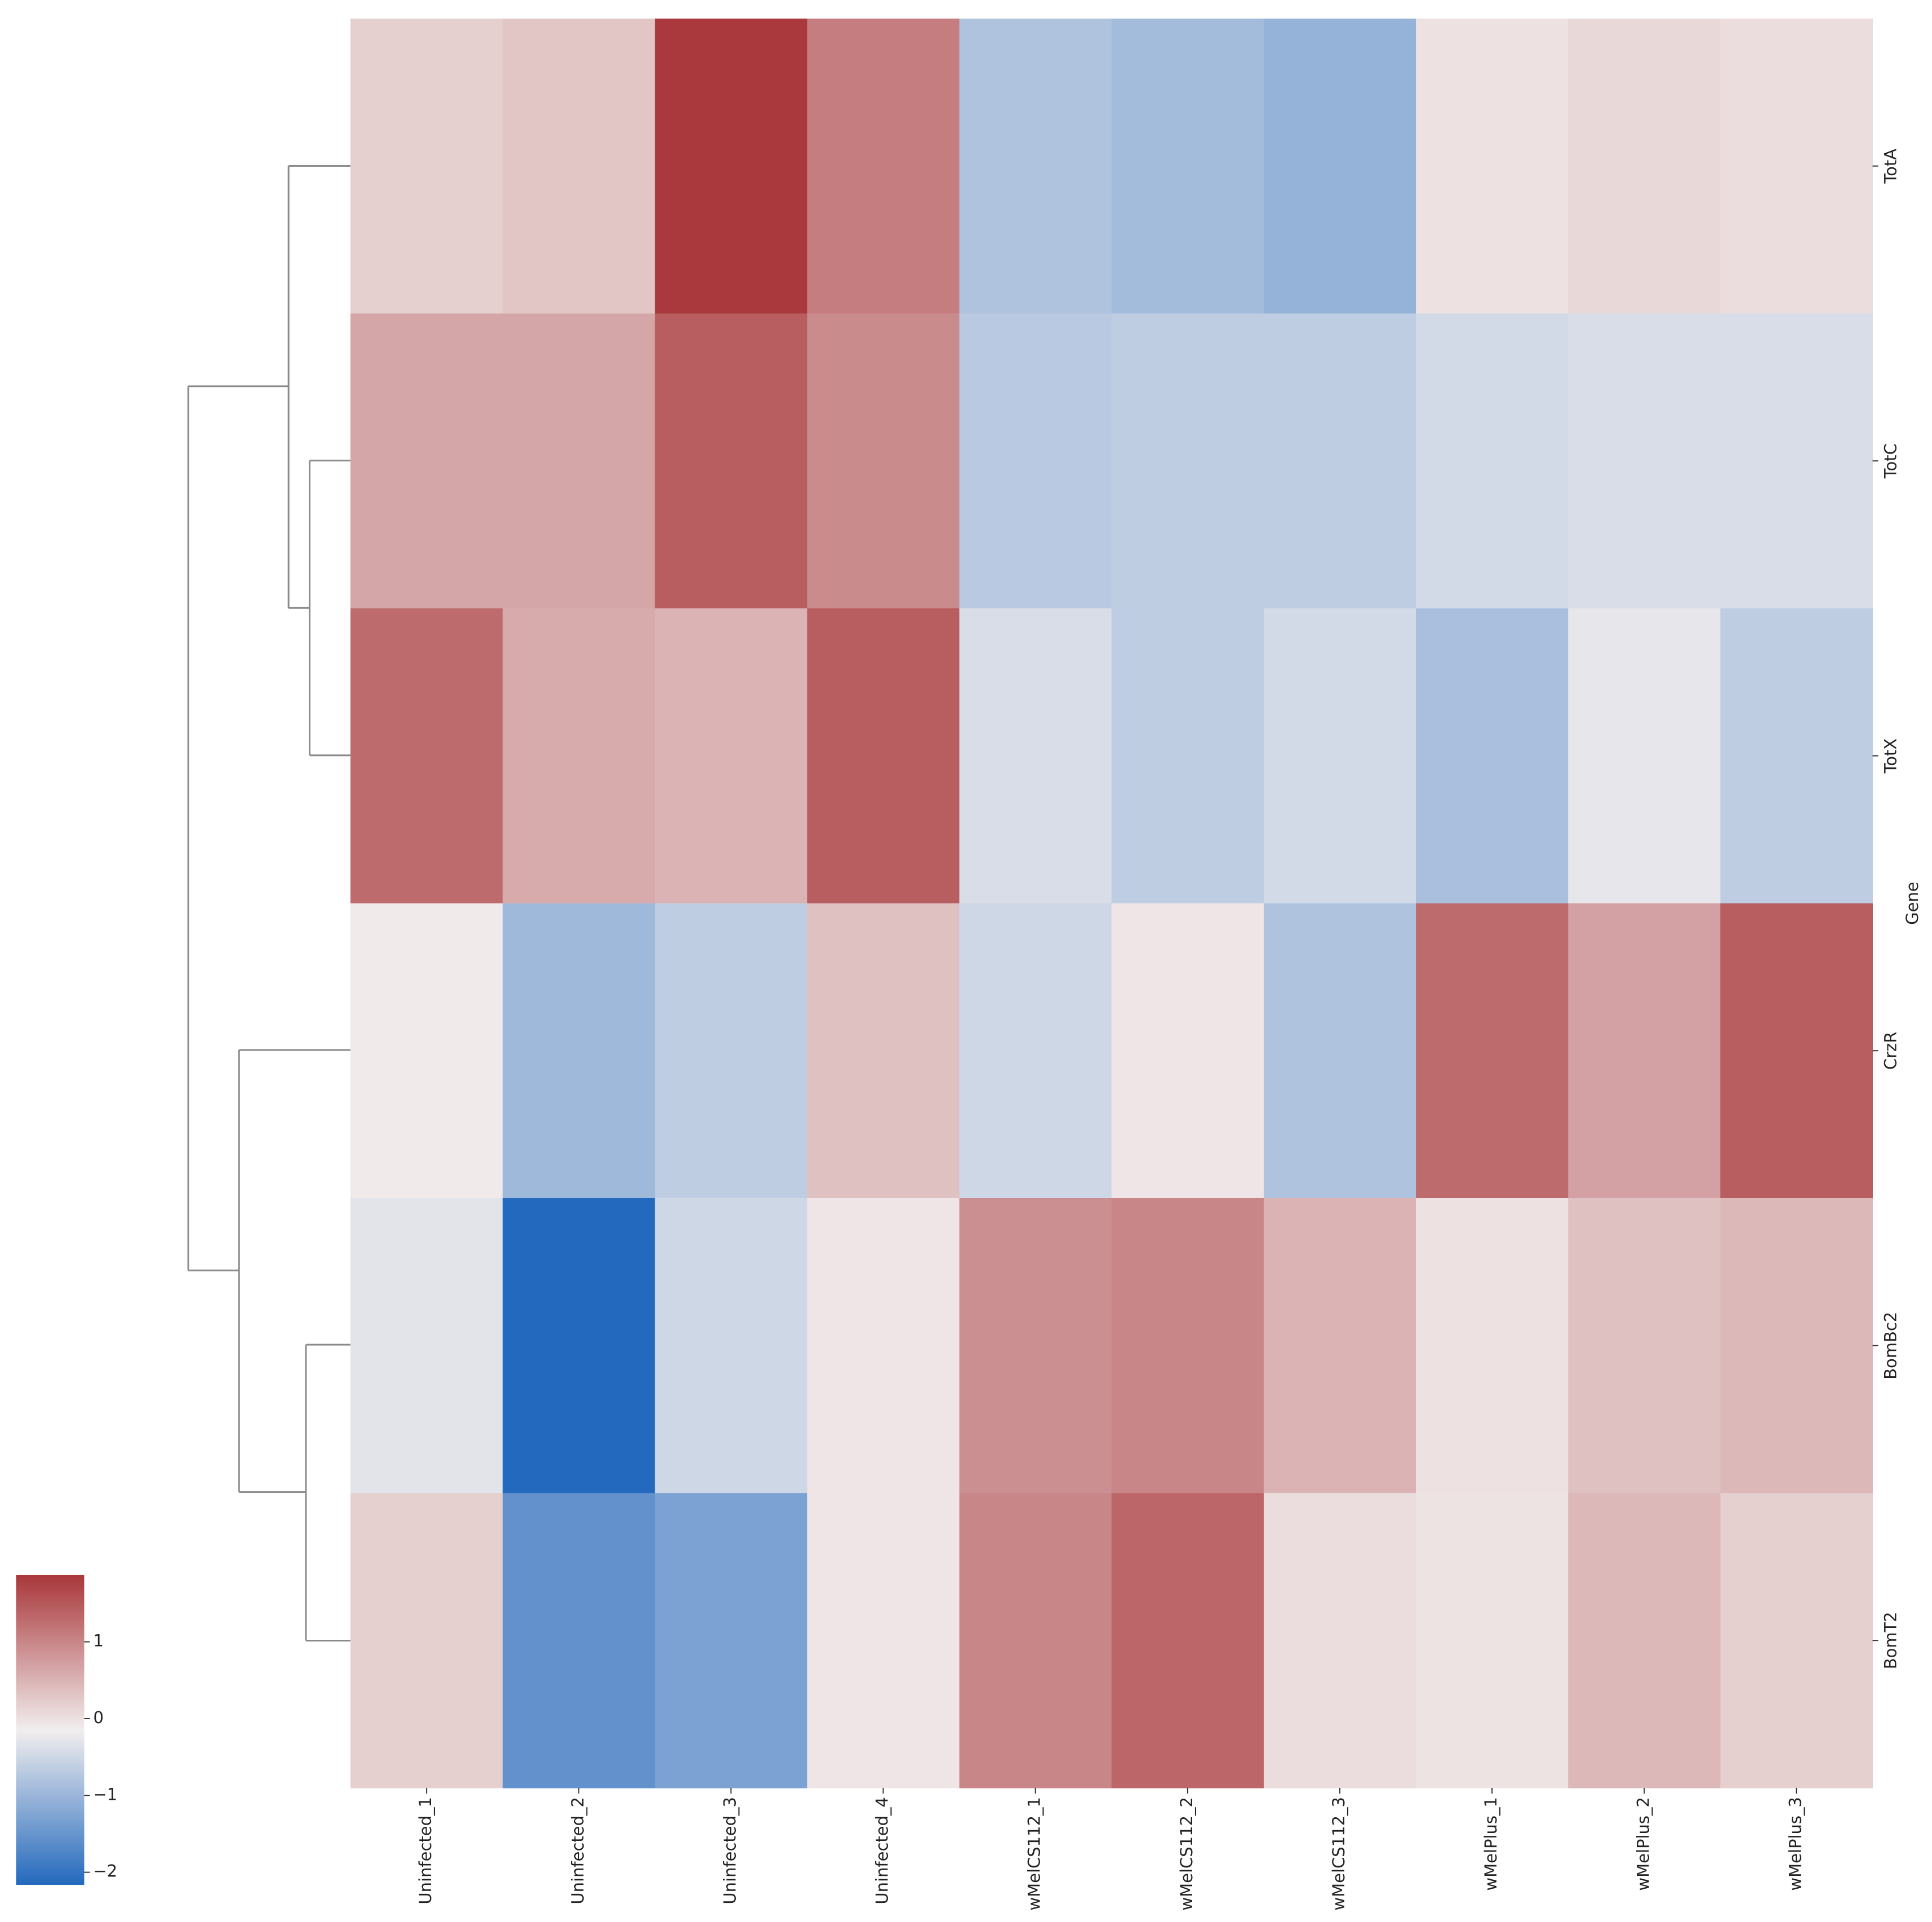 Image resolution: width=1932 pixels, height=1922 pixels. Describe the element at coordinates (1890, 1050) in the screenshot. I see `y-tick-label: CrzR` at that location.